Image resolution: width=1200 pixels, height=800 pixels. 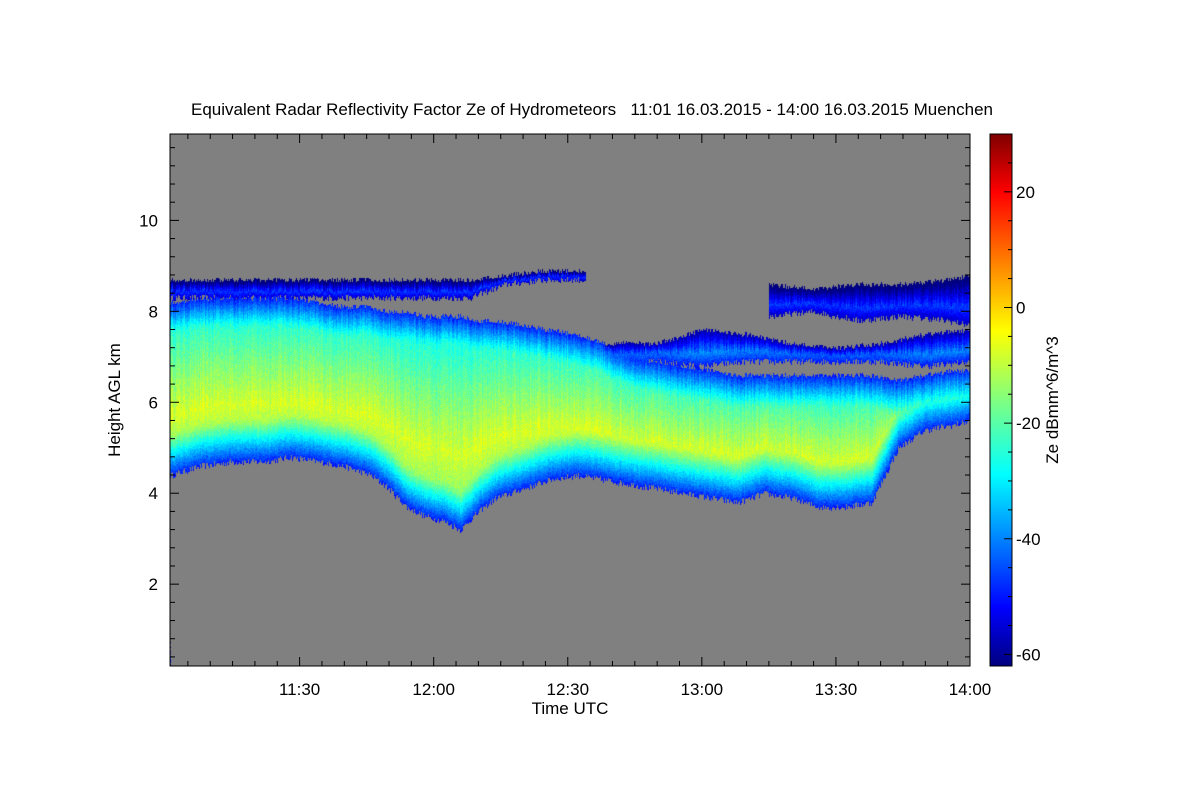 What do you see at coordinates (153, 311) in the screenshot?
I see `y-tick-label: 8` at bounding box center [153, 311].